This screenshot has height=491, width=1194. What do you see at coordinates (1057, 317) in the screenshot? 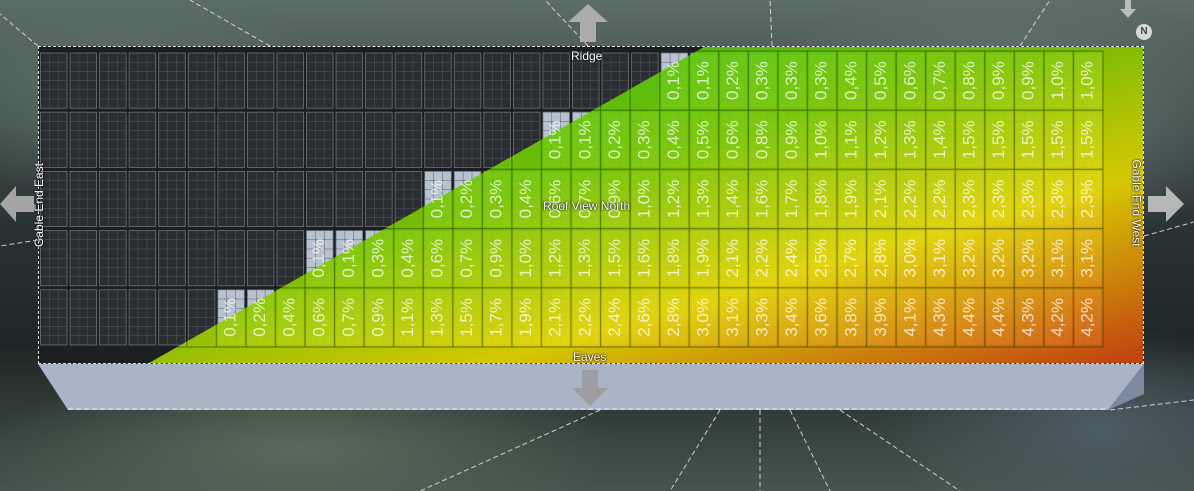
I see `shading-percent-label: 4,2%` at bounding box center [1057, 317].